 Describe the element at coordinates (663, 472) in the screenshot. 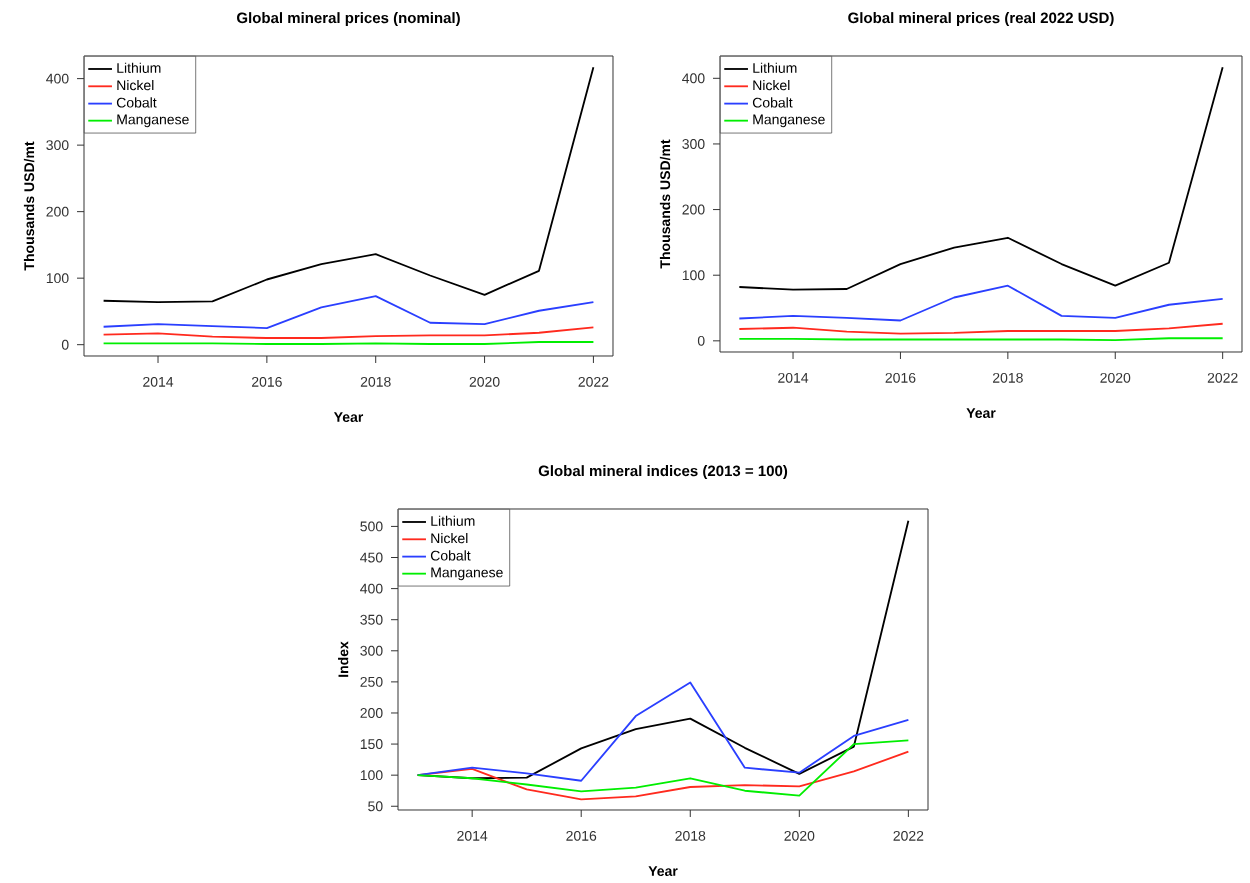

I see `chart-title: Global mineral indices (2013 = 100)` at that location.